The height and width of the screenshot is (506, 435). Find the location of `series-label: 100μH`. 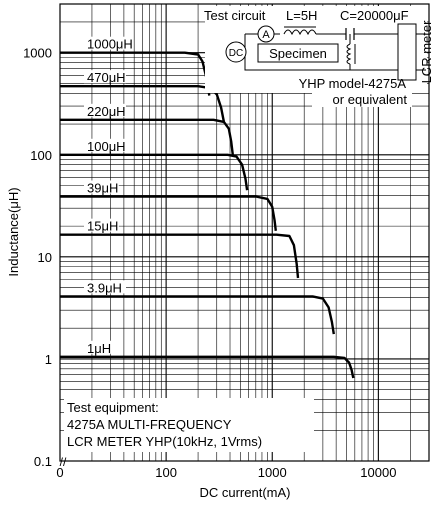

series-label: 100μH is located at coordinates (106, 146).